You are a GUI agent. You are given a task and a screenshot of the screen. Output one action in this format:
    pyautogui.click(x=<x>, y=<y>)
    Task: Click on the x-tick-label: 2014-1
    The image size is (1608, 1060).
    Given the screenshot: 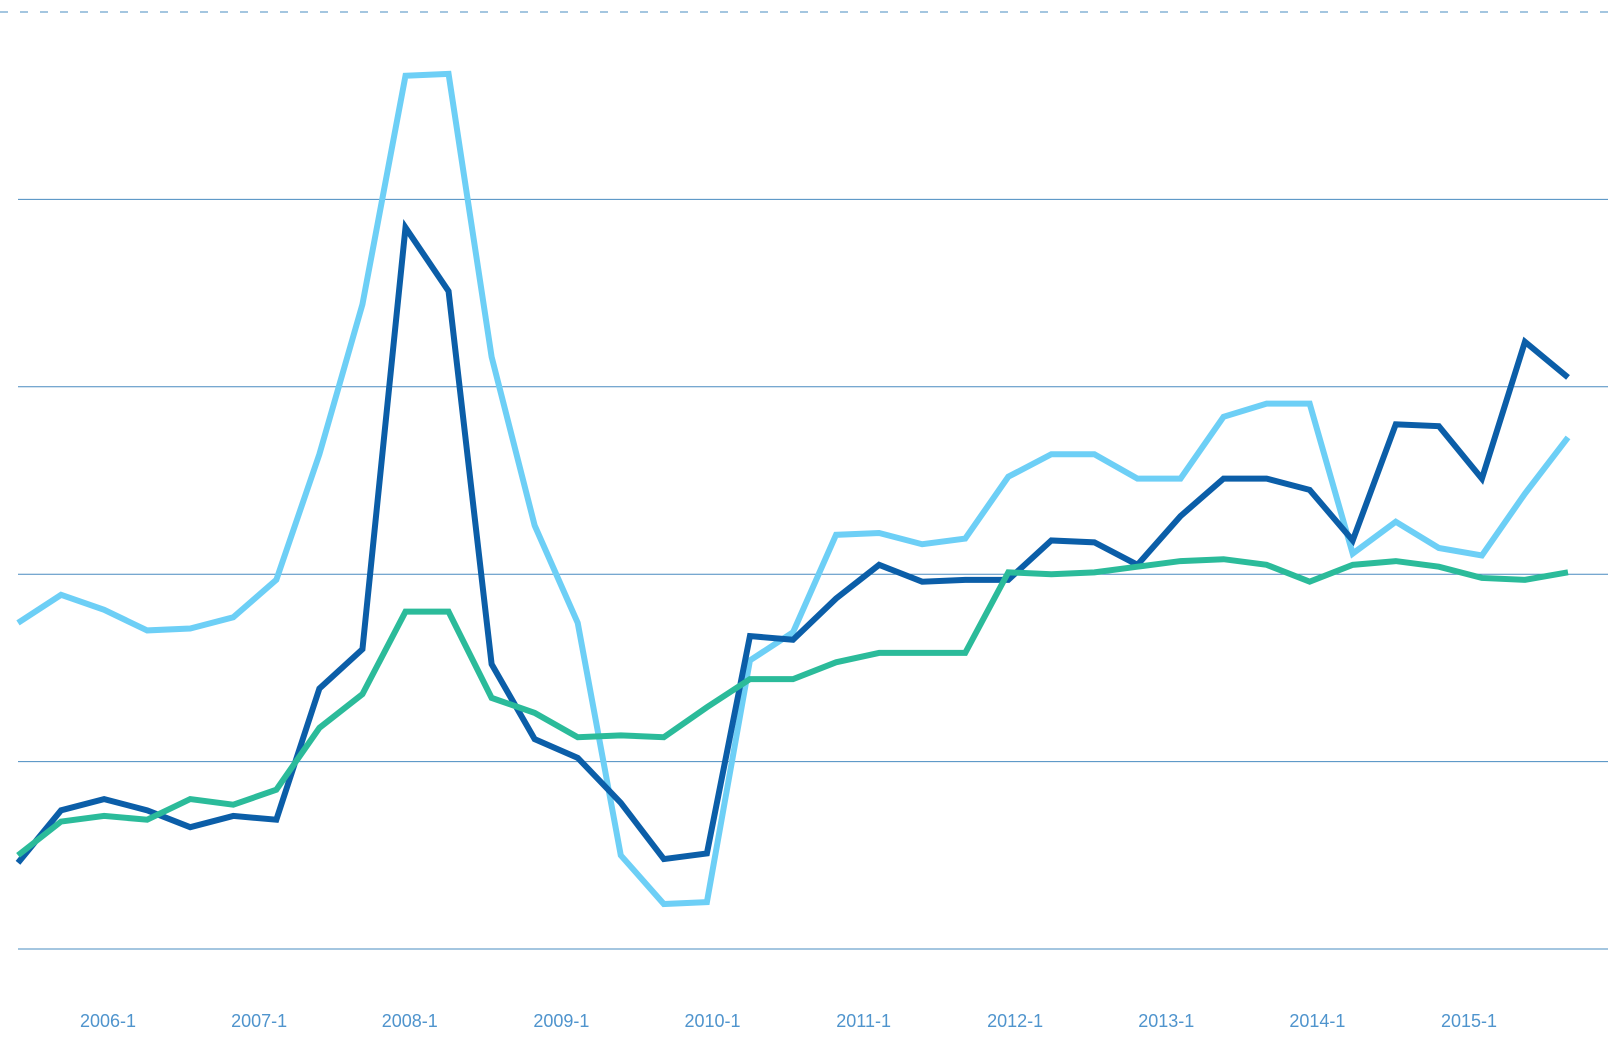 What is the action you would take?
    pyautogui.click(x=1317, y=1021)
    